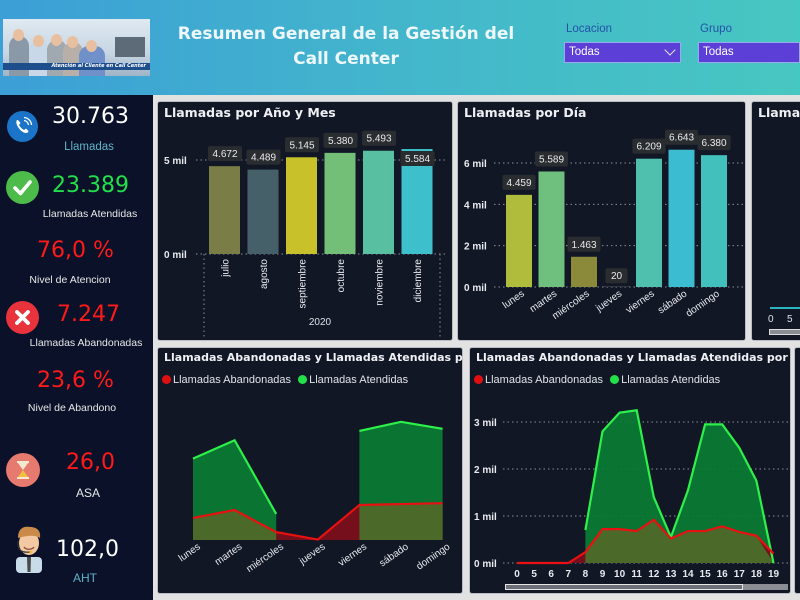 The width and height of the screenshot is (800, 600). I want to click on x-tick-label: lunes, so click(190, 552).